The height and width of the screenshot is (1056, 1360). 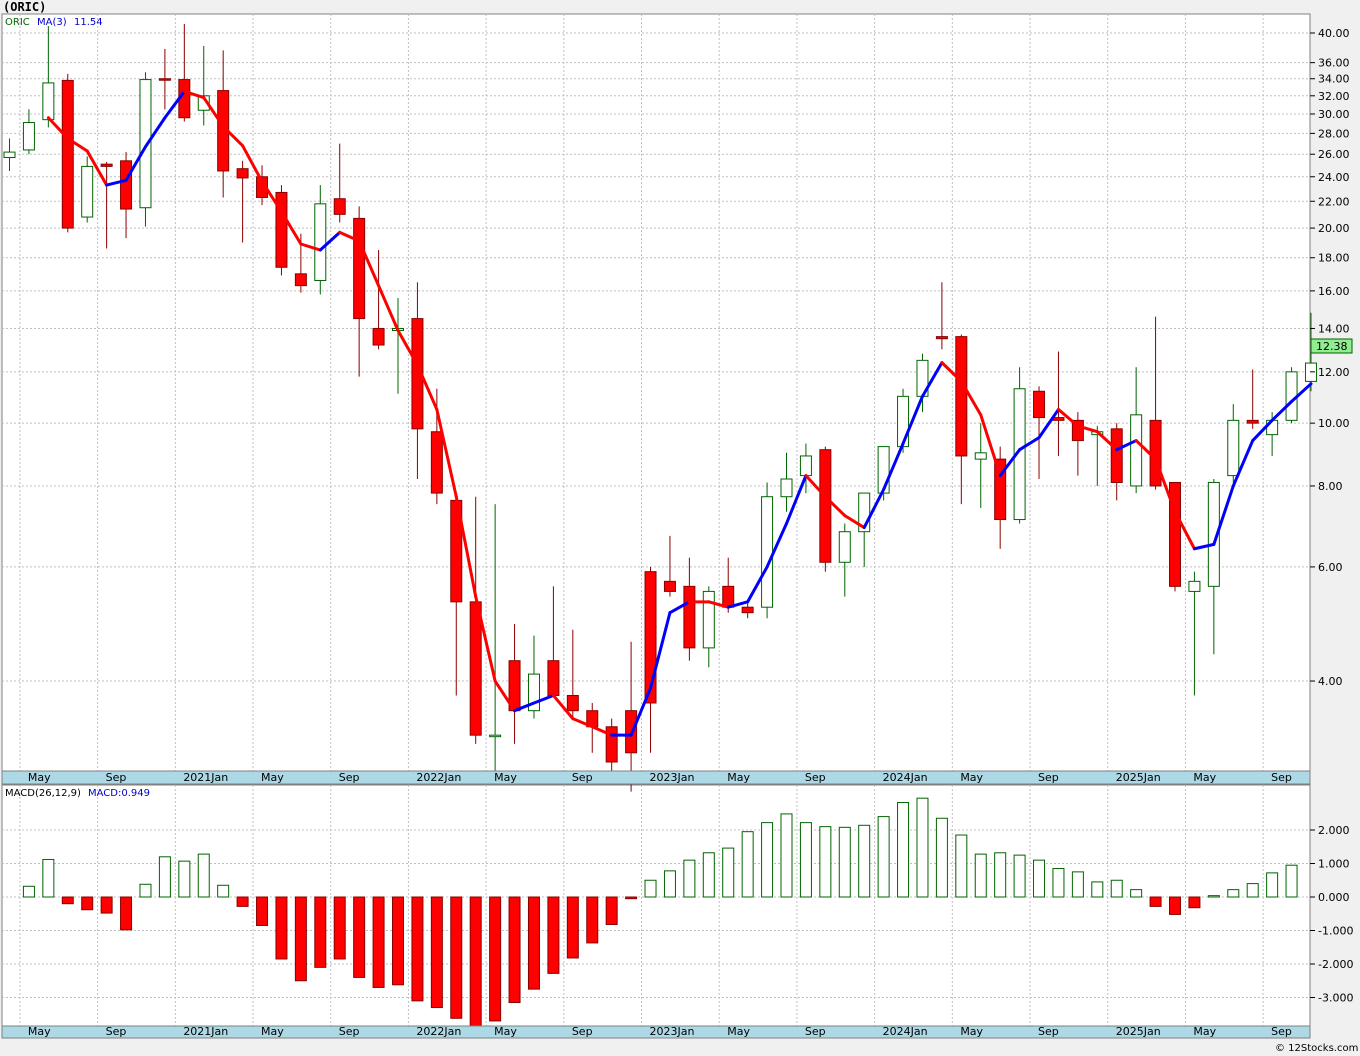 What do you see at coordinates (1334, 423) in the screenshot?
I see `price-tick-label: 10.00` at bounding box center [1334, 423].